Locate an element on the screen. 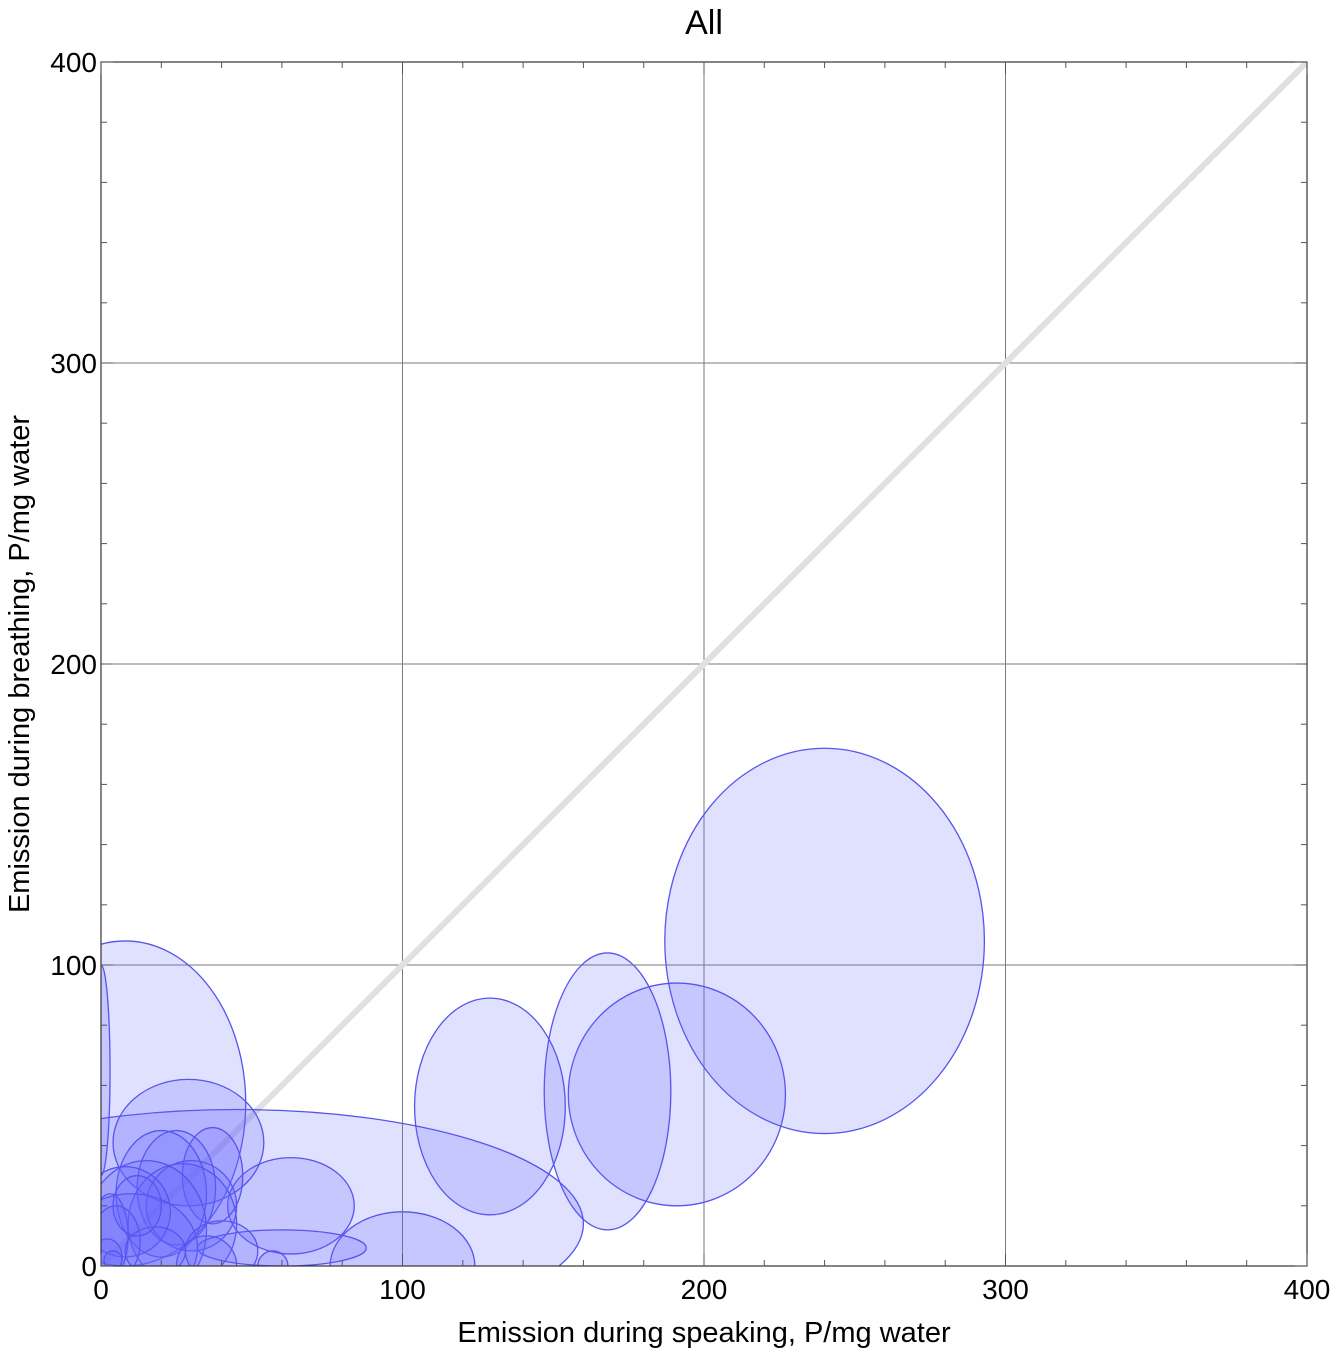  y-tick-labels: 0 100 200 300 400 is located at coordinates (73, 664).